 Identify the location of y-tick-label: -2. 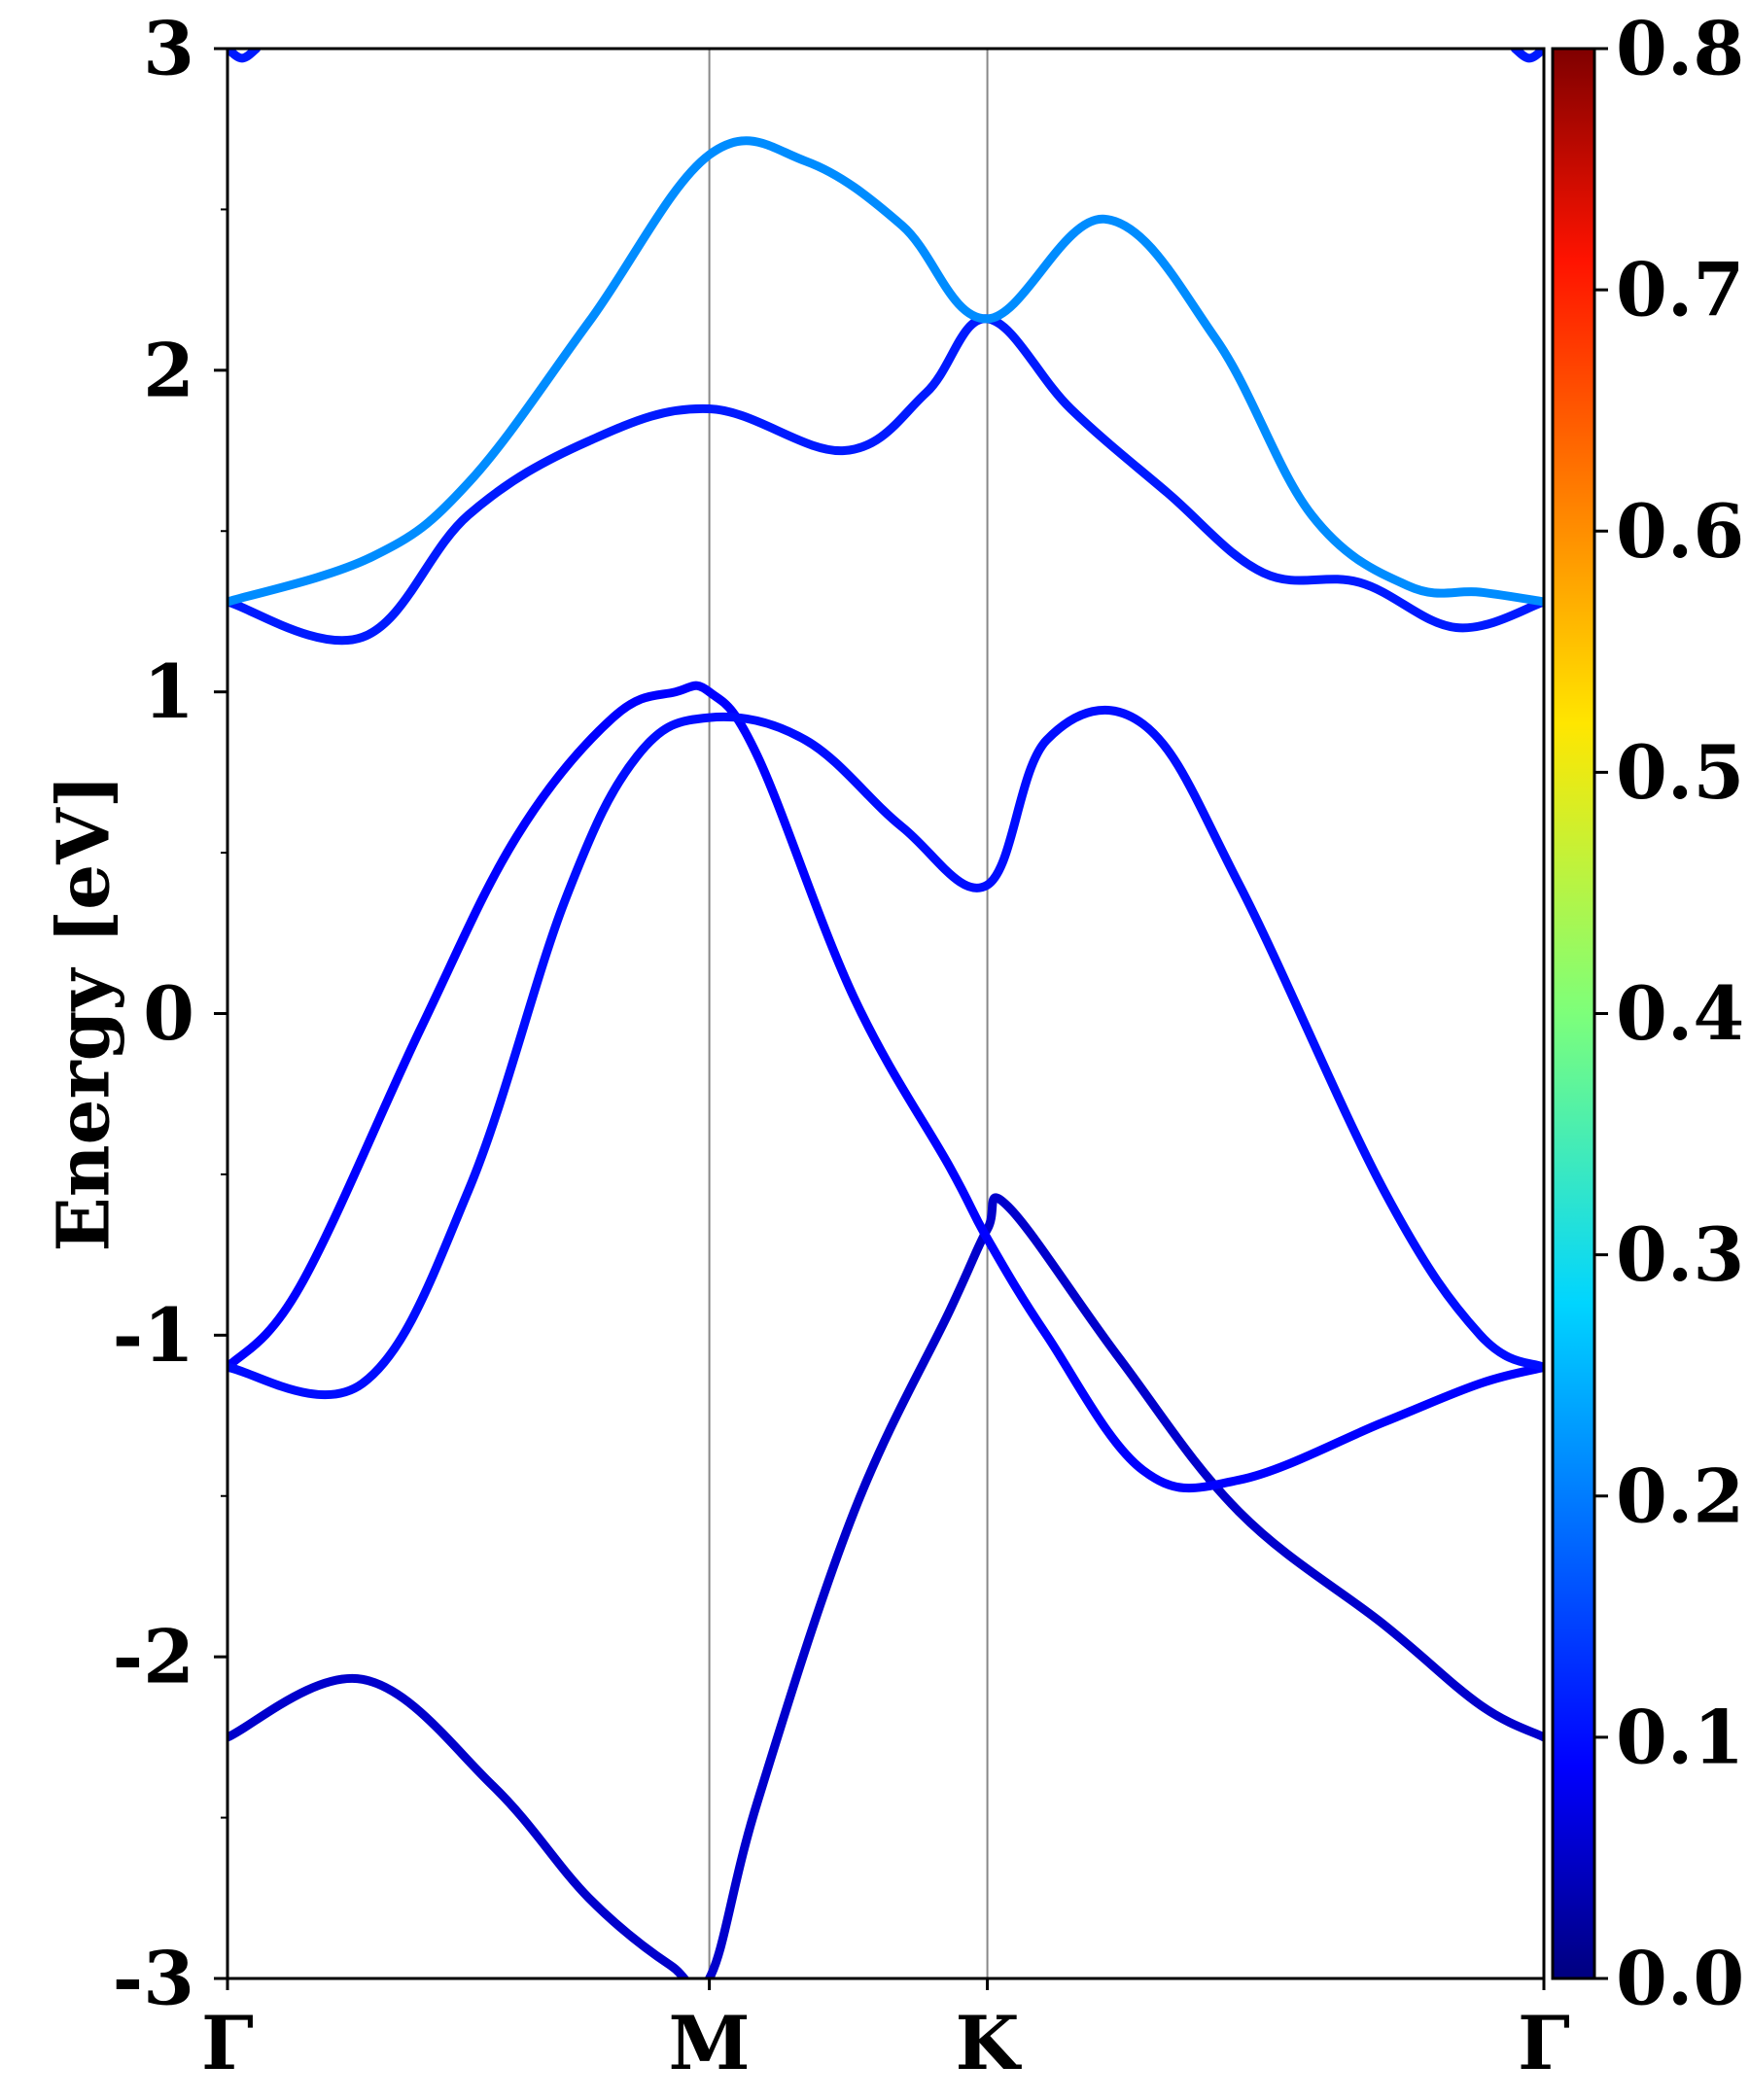
(153, 1657).